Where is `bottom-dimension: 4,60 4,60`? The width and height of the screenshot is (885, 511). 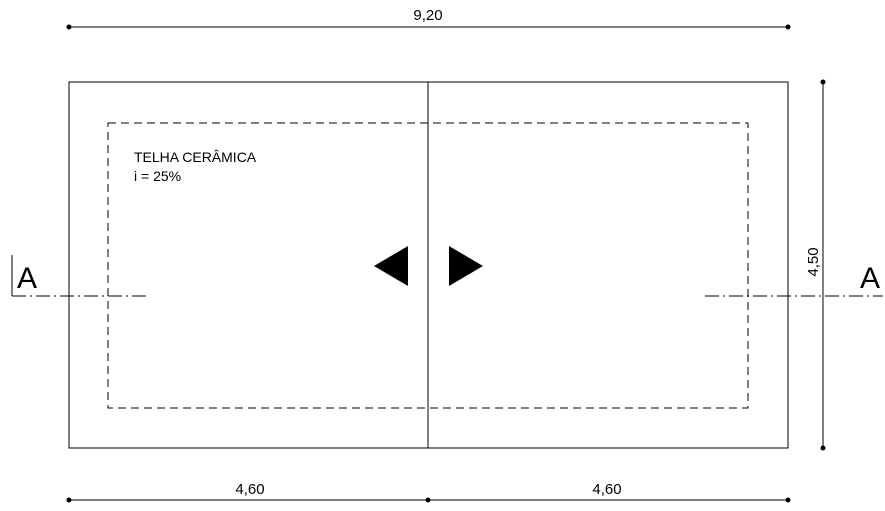 bottom-dimension: 4,60 4,60 is located at coordinates (428, 492).